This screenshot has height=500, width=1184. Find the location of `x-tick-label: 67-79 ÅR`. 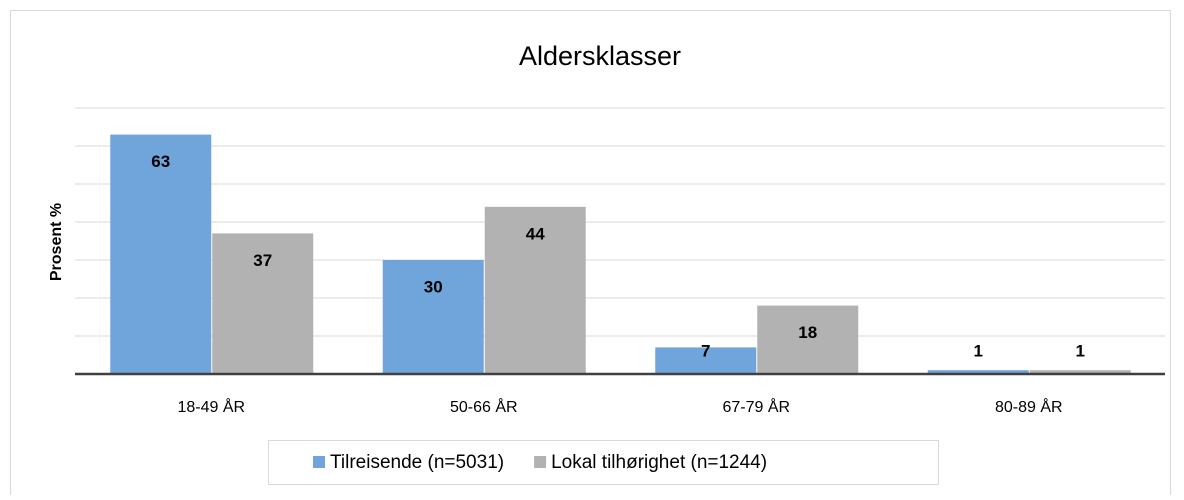

x-tick-label: 67-79 ÅR is located at coordinates (756, 406).